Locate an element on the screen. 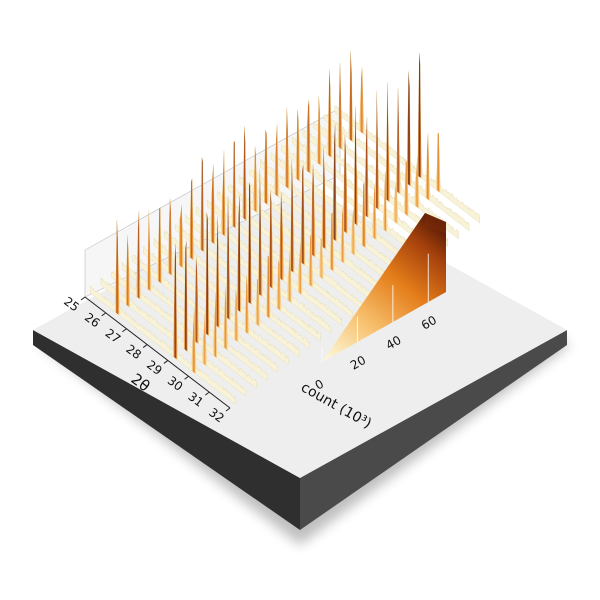 The image size is (600, 600). x-axis-line is located at coordinates (157, 352).